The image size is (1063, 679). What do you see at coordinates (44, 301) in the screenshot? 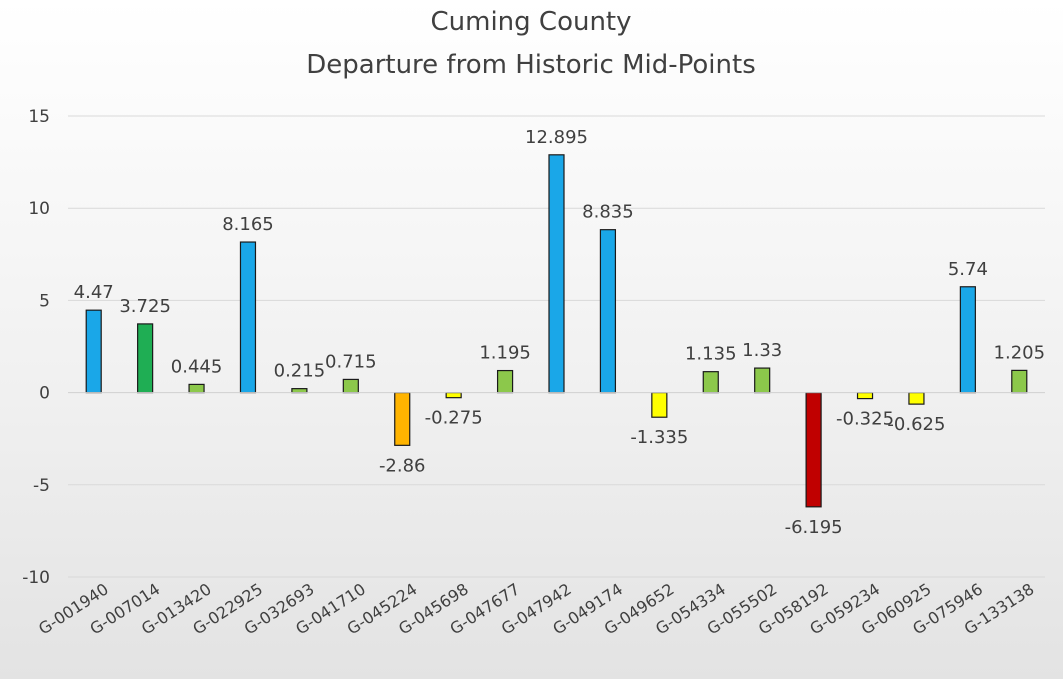
I see `y-tick-label: 5` at bounding box center [44, 301].